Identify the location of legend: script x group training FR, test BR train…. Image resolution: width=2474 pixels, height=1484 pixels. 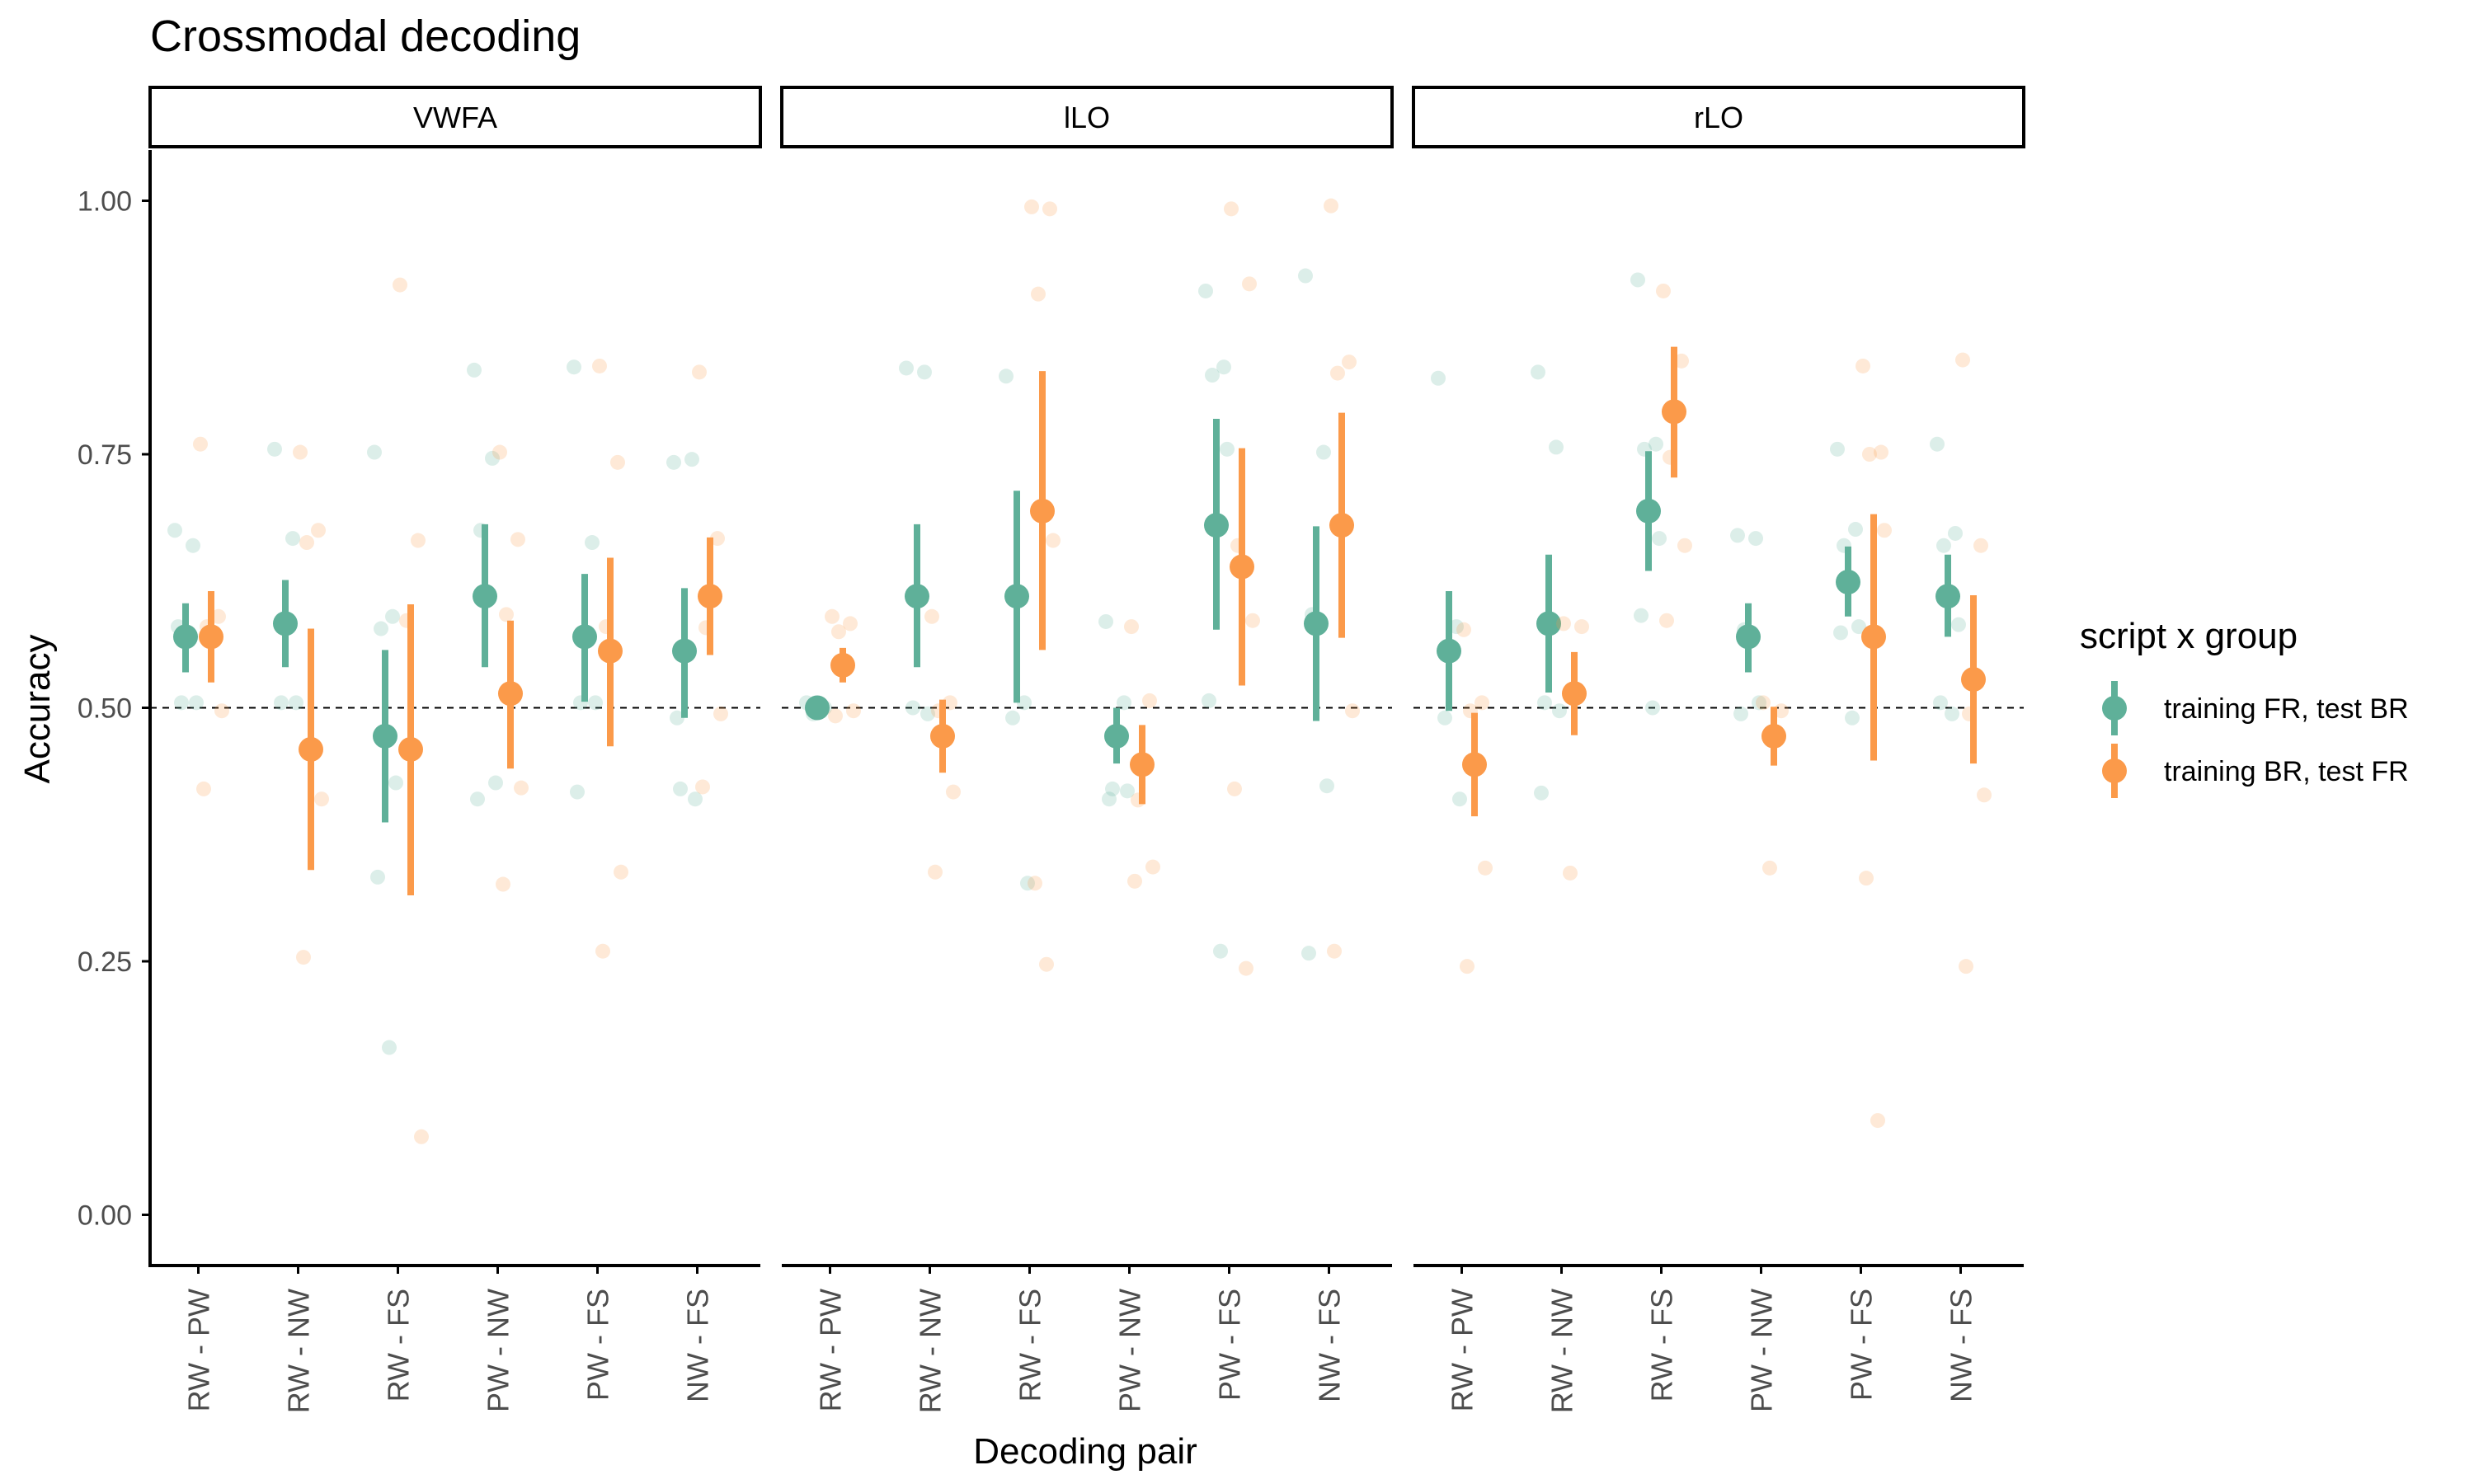
(2244, 707).